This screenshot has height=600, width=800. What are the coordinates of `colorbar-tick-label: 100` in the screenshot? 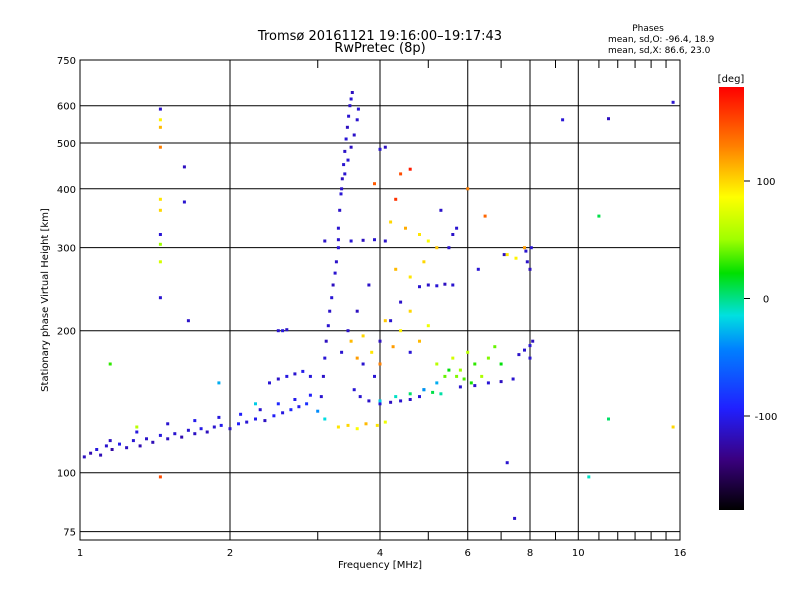 It's located at (765, 182).